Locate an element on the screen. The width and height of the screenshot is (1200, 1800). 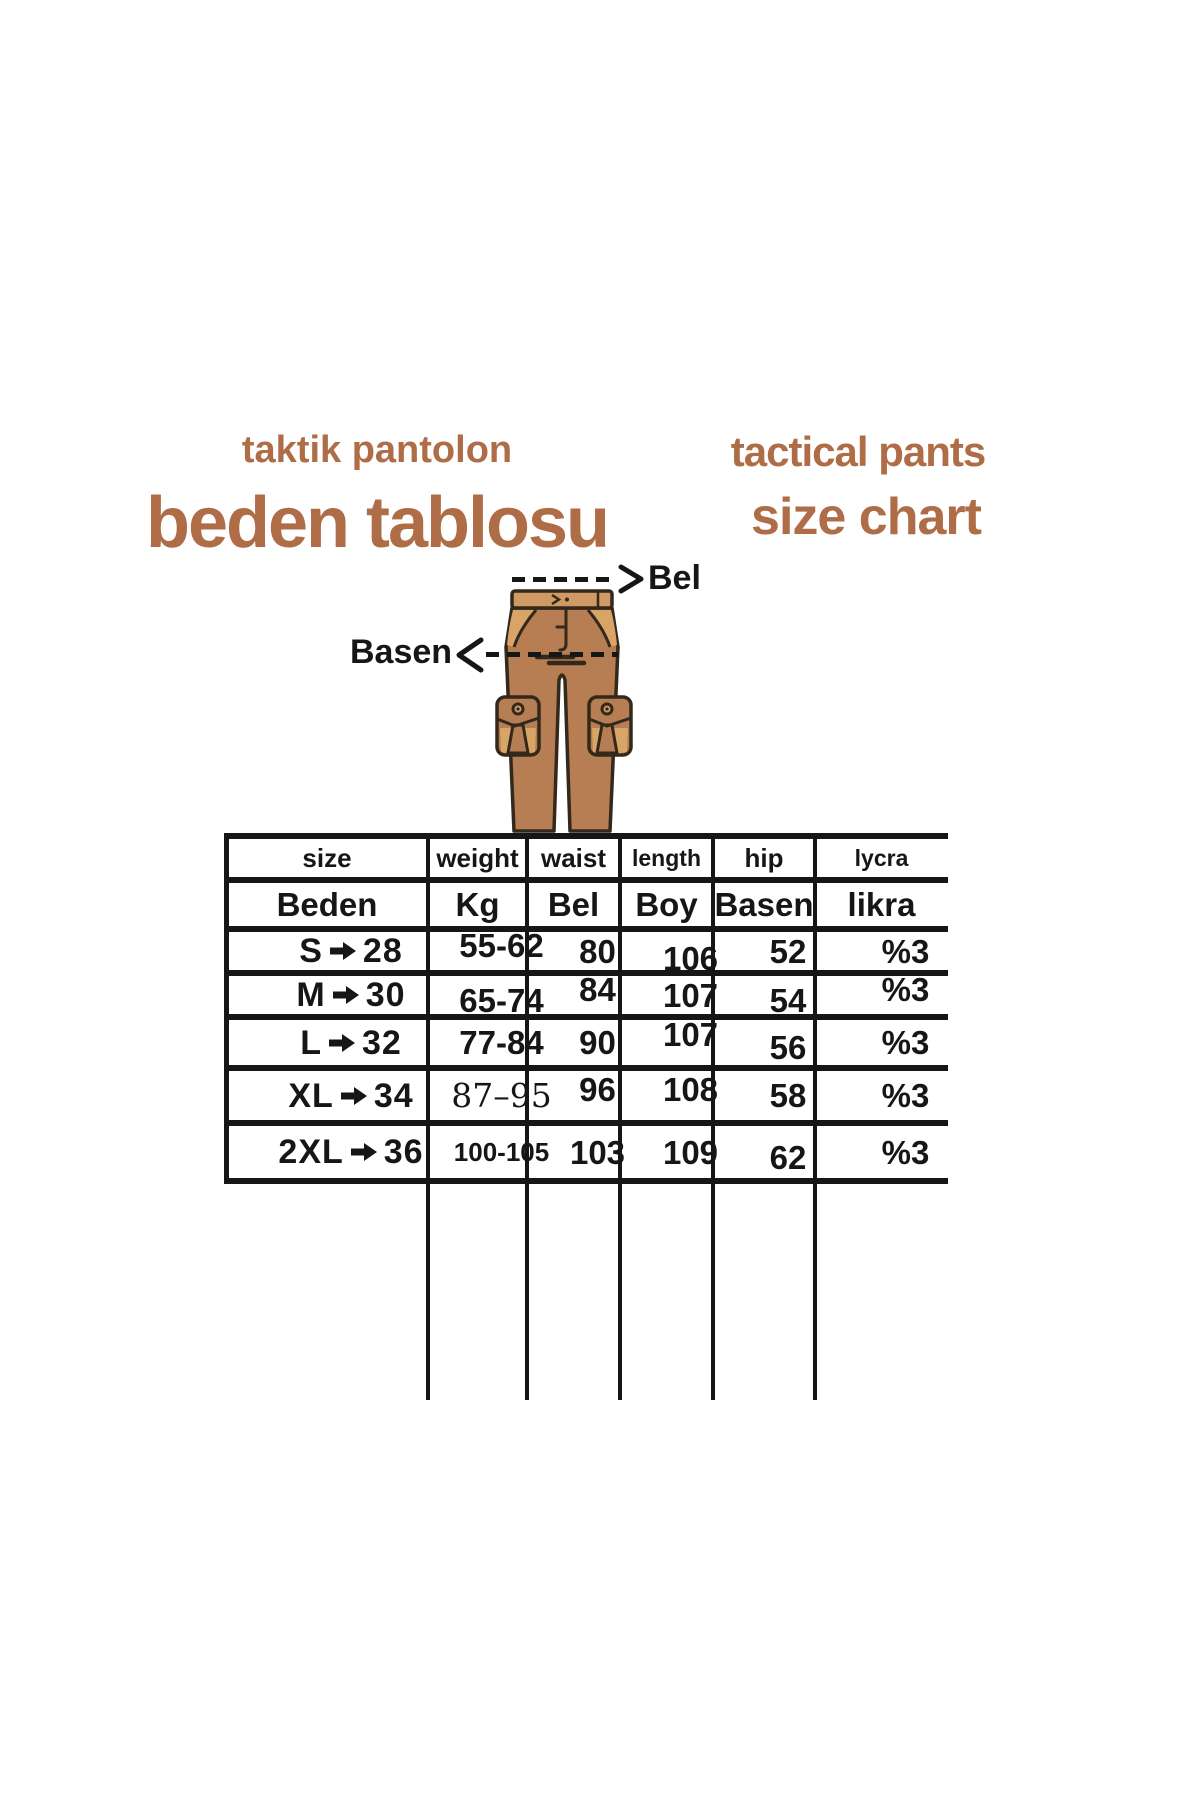
table-row: L 32 77-84 90 107 56 %3 is located at coordinates (587, 1042).